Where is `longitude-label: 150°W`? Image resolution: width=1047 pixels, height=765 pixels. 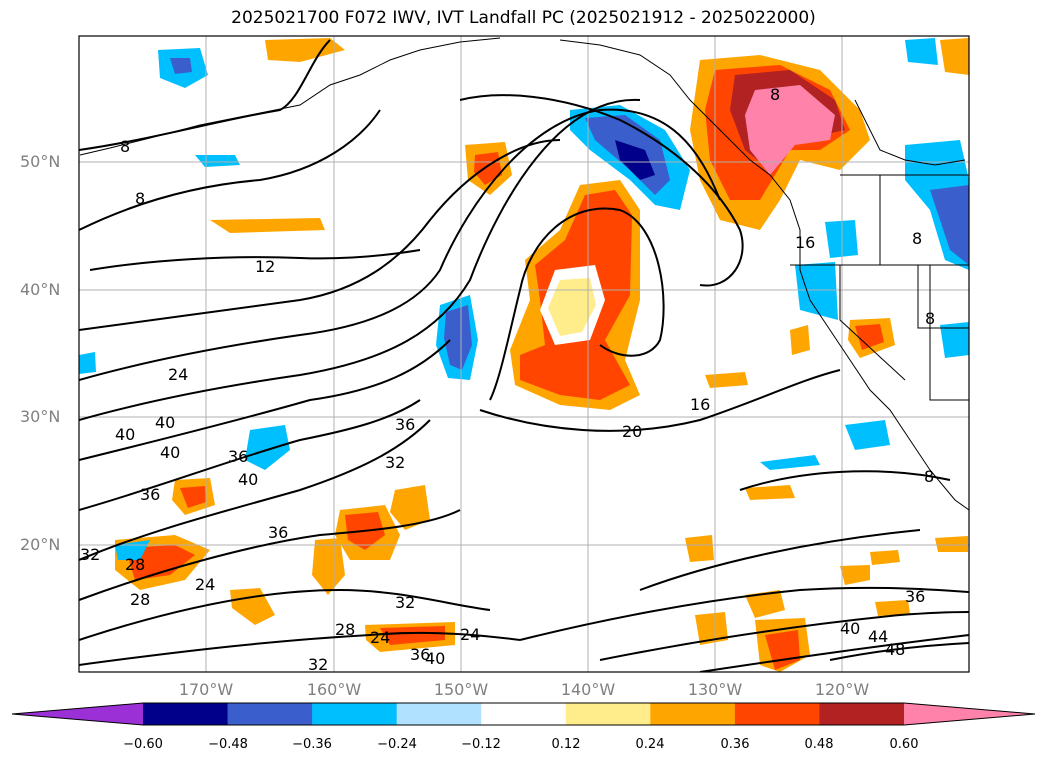
longitude-label: 150°W is located at coordinates (461, 689).